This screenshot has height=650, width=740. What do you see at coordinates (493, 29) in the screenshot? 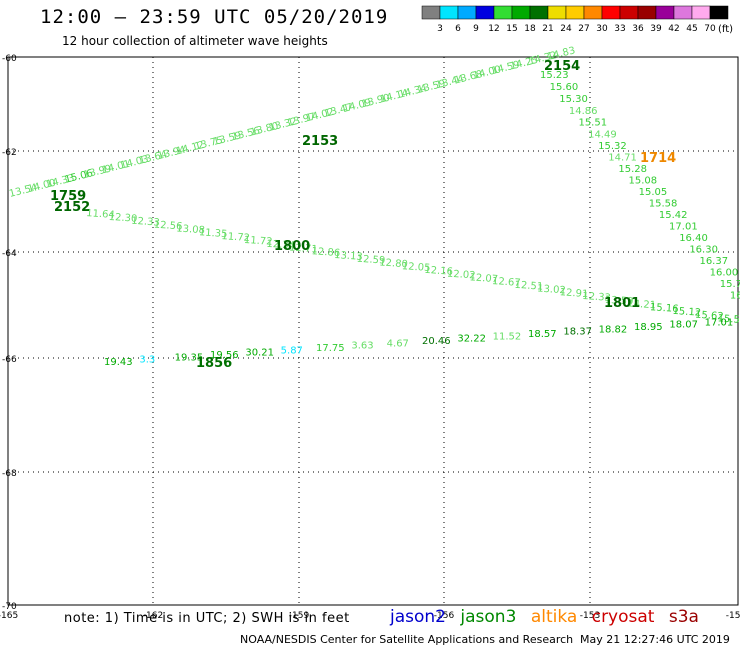
I see `colorbar-tick-label: 12` at bounding box center [493, 29].